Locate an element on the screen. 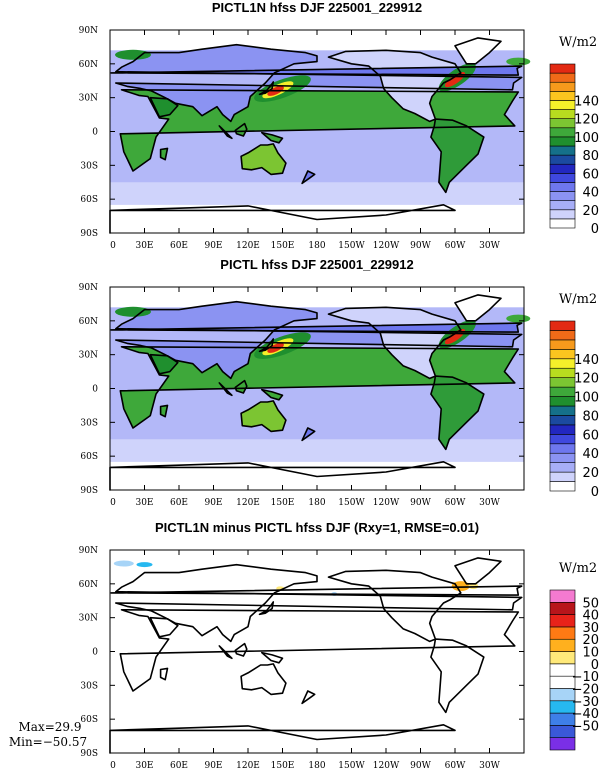  arctic-zero-band is located at coordinates (317, 40).